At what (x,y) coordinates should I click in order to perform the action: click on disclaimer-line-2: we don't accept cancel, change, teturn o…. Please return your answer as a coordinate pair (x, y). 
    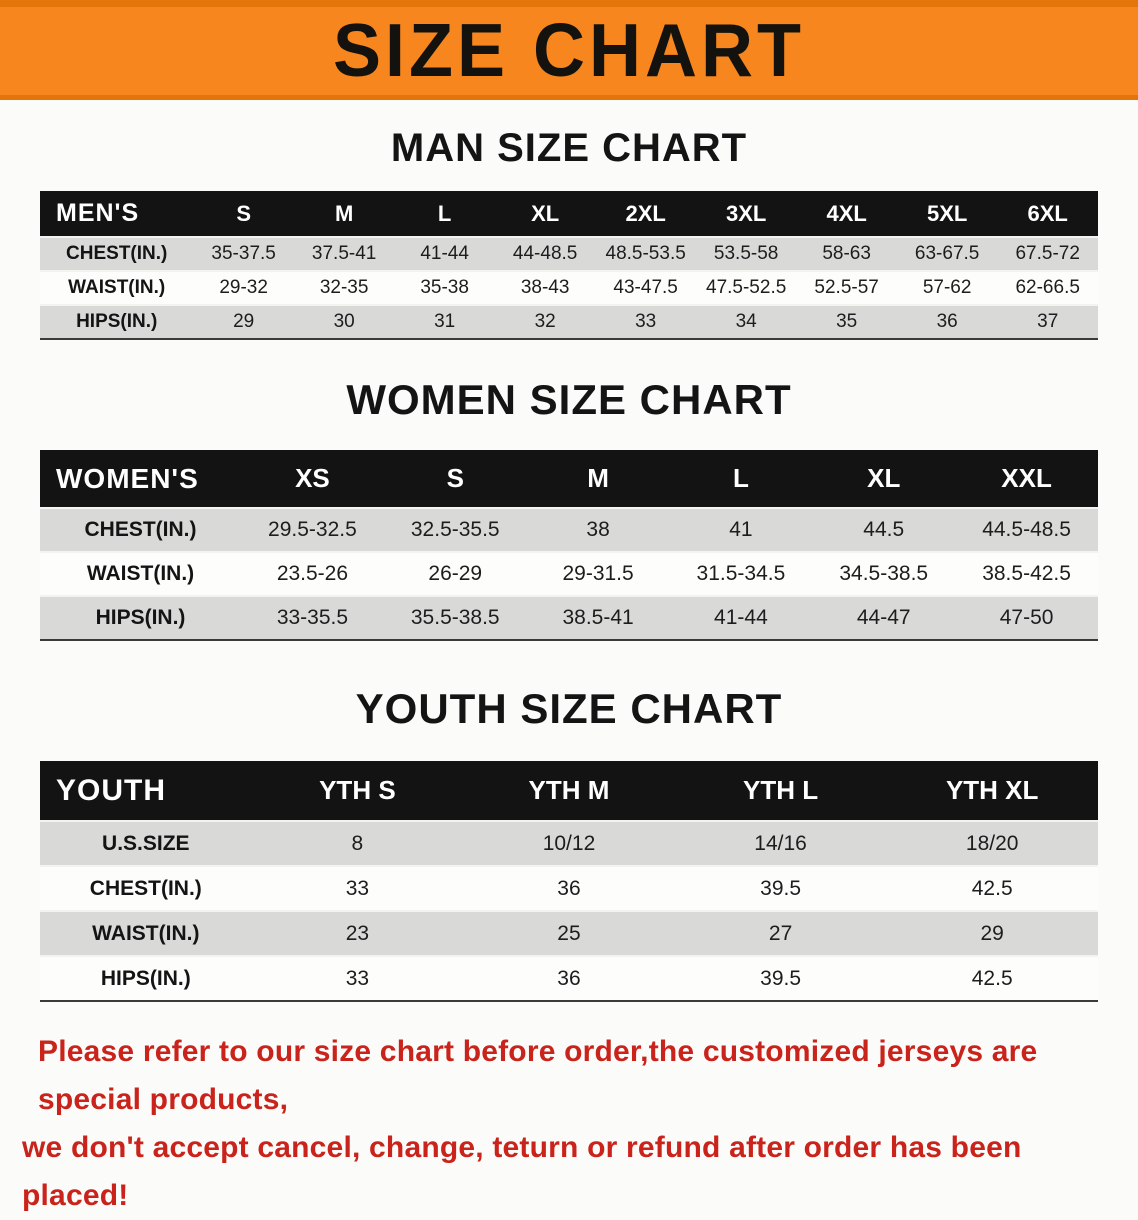
    Looking at the image, I should click on (522, 1171).